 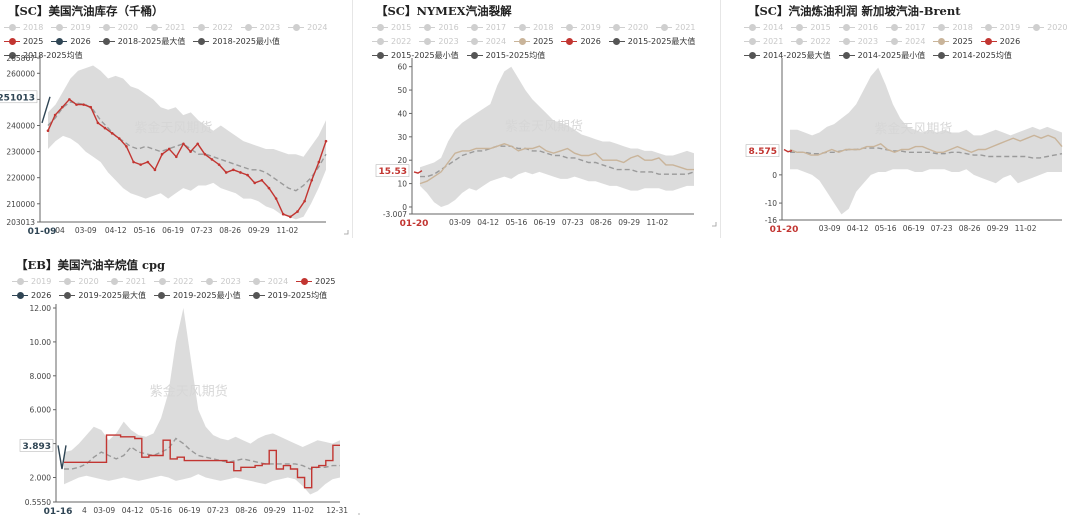 What do you see at coordinates (505, 56) in the screenshot?
I see `legend-item: 2015-2025均值` at bounding box center [505, 56].